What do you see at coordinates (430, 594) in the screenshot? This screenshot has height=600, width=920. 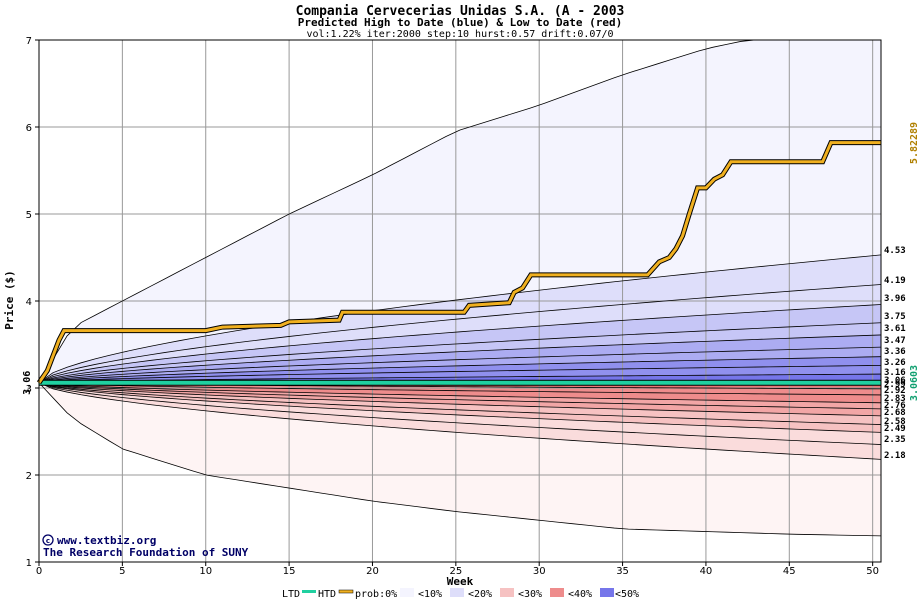 I see `legend-p10-label: <10%` at bounding box center [430, 594].